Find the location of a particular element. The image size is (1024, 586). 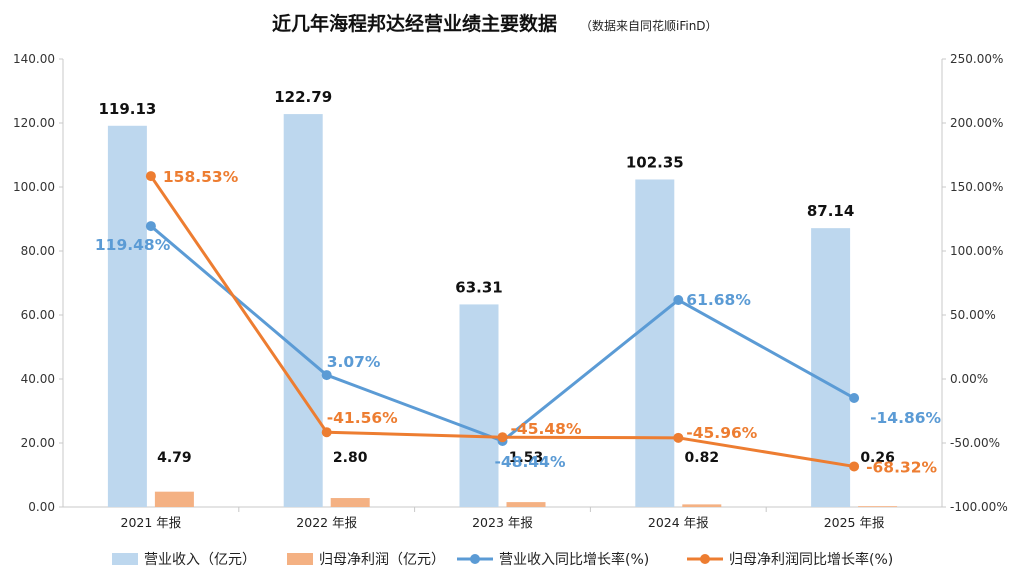

y-right-tick-label: 100.00% is located at coordinates (976, 251).